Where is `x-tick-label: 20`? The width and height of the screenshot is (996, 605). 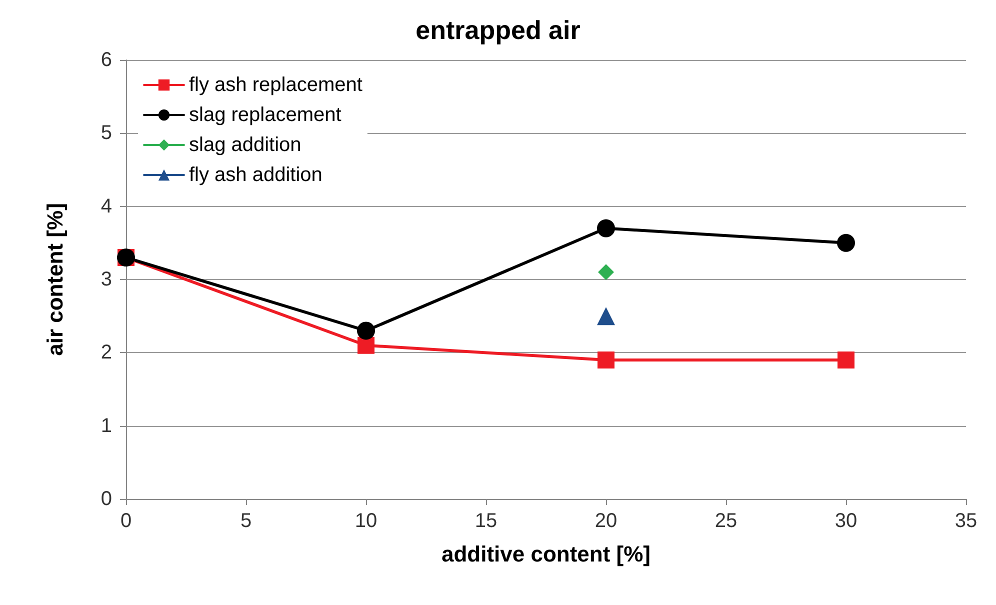 x-tick-label: 20 is located at coordinates (606, 521).